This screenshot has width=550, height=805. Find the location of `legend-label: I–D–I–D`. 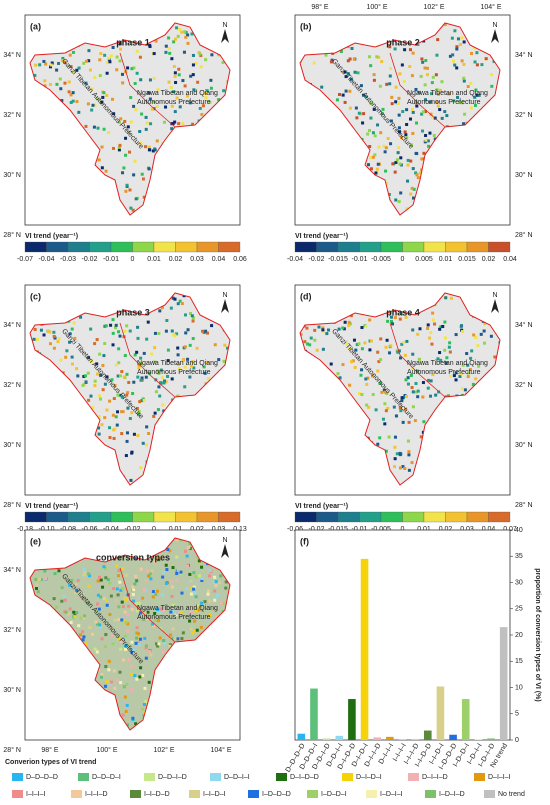

legend-label: I–D–I–D is located at coordinates (452, 794).